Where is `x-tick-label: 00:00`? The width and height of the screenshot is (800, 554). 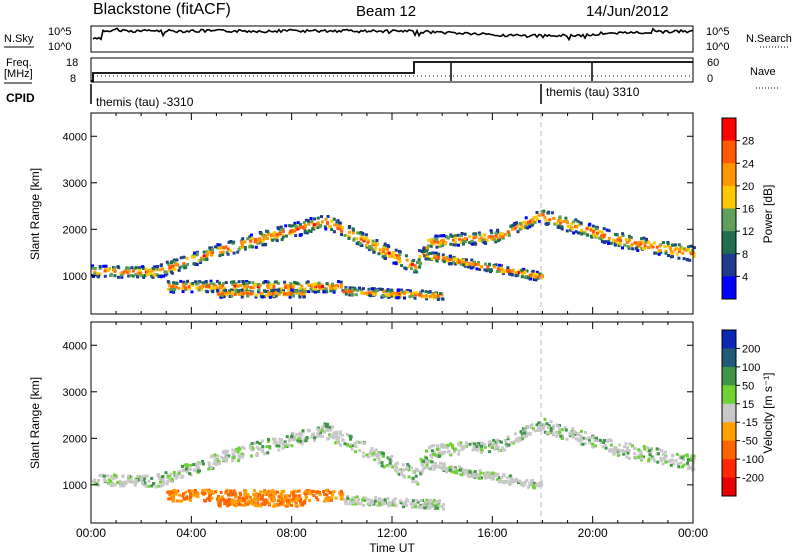
x-tick-label: 00:00 is located at coordinates (91, 533).